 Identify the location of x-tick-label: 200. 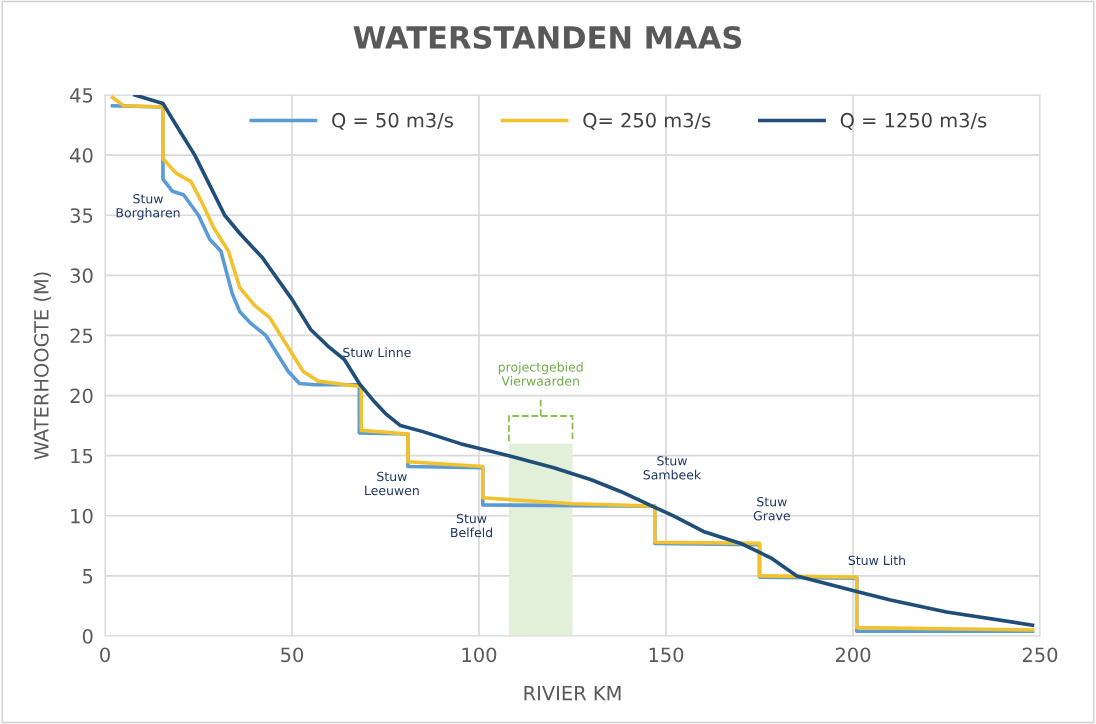
(853, 655).